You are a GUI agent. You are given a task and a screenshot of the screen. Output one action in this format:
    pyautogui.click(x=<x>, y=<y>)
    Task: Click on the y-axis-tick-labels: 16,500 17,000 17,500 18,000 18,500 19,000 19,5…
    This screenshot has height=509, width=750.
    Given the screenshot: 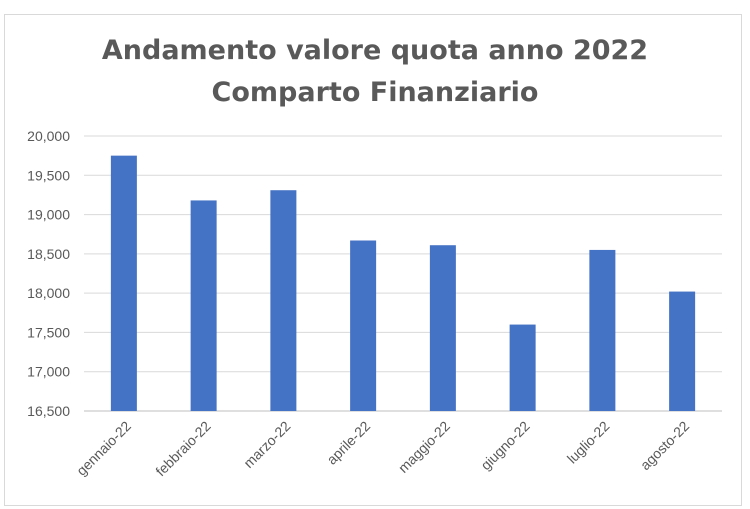 What is the action you would take?
    pyautogui.click(x=48, y=273)
    